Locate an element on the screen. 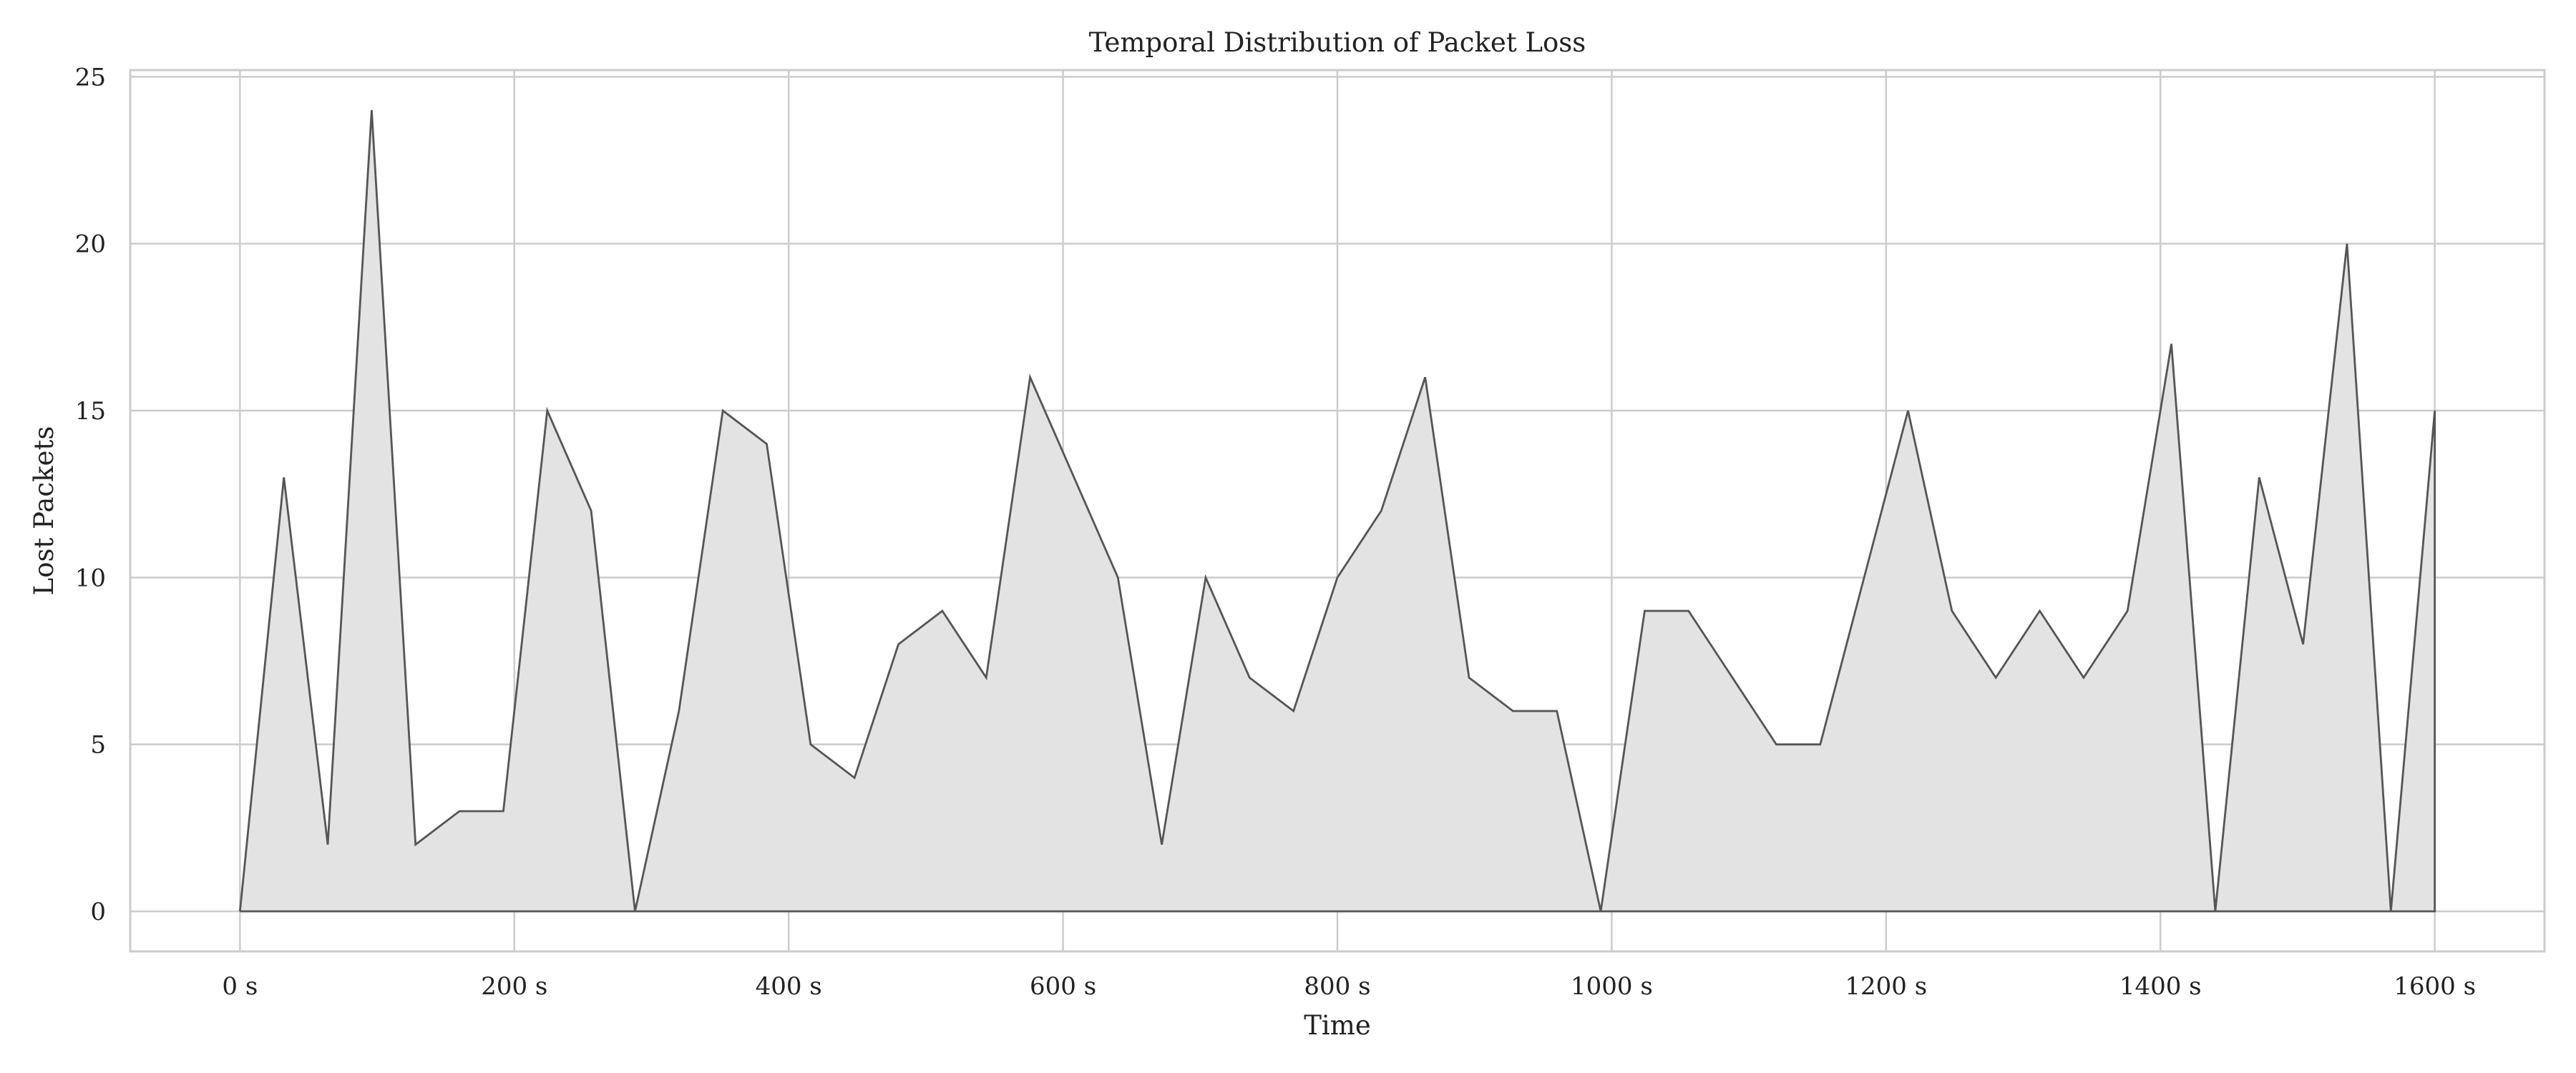 Image resolution: width=2576 pixels, height=1073 pixels. y-tick-labels: 0 5 10 15 20 25 is located at coordinates (90, 494).